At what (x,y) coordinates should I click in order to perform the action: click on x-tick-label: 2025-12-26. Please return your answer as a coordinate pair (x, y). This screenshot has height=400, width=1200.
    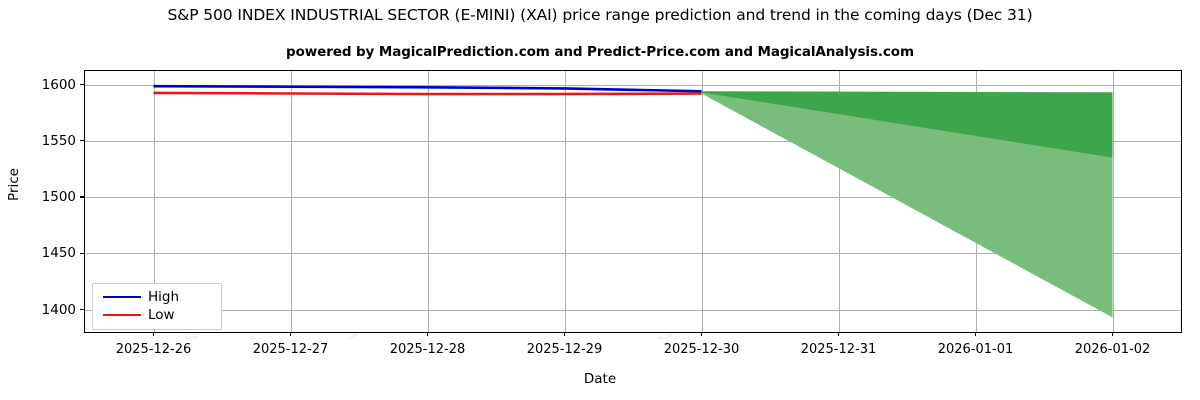
    Looking at the image, I should click on (153, 349).